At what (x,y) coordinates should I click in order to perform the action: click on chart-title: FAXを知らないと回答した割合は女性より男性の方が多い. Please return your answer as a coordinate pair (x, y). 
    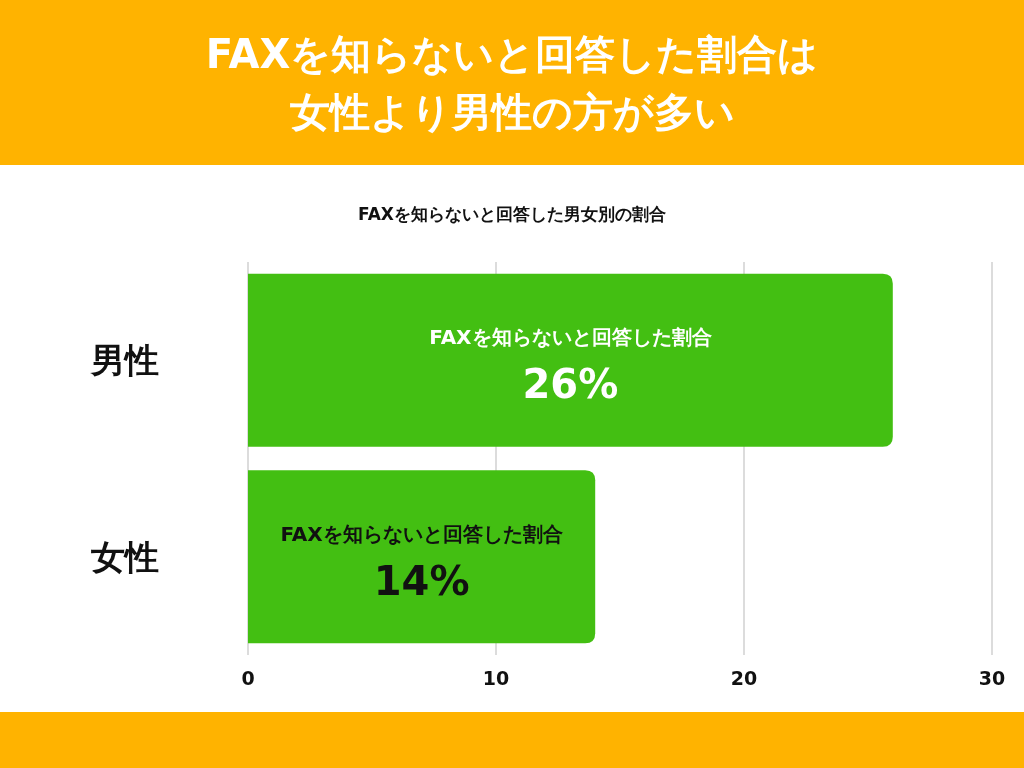
    Looking at the image, I should click on (512, 83).